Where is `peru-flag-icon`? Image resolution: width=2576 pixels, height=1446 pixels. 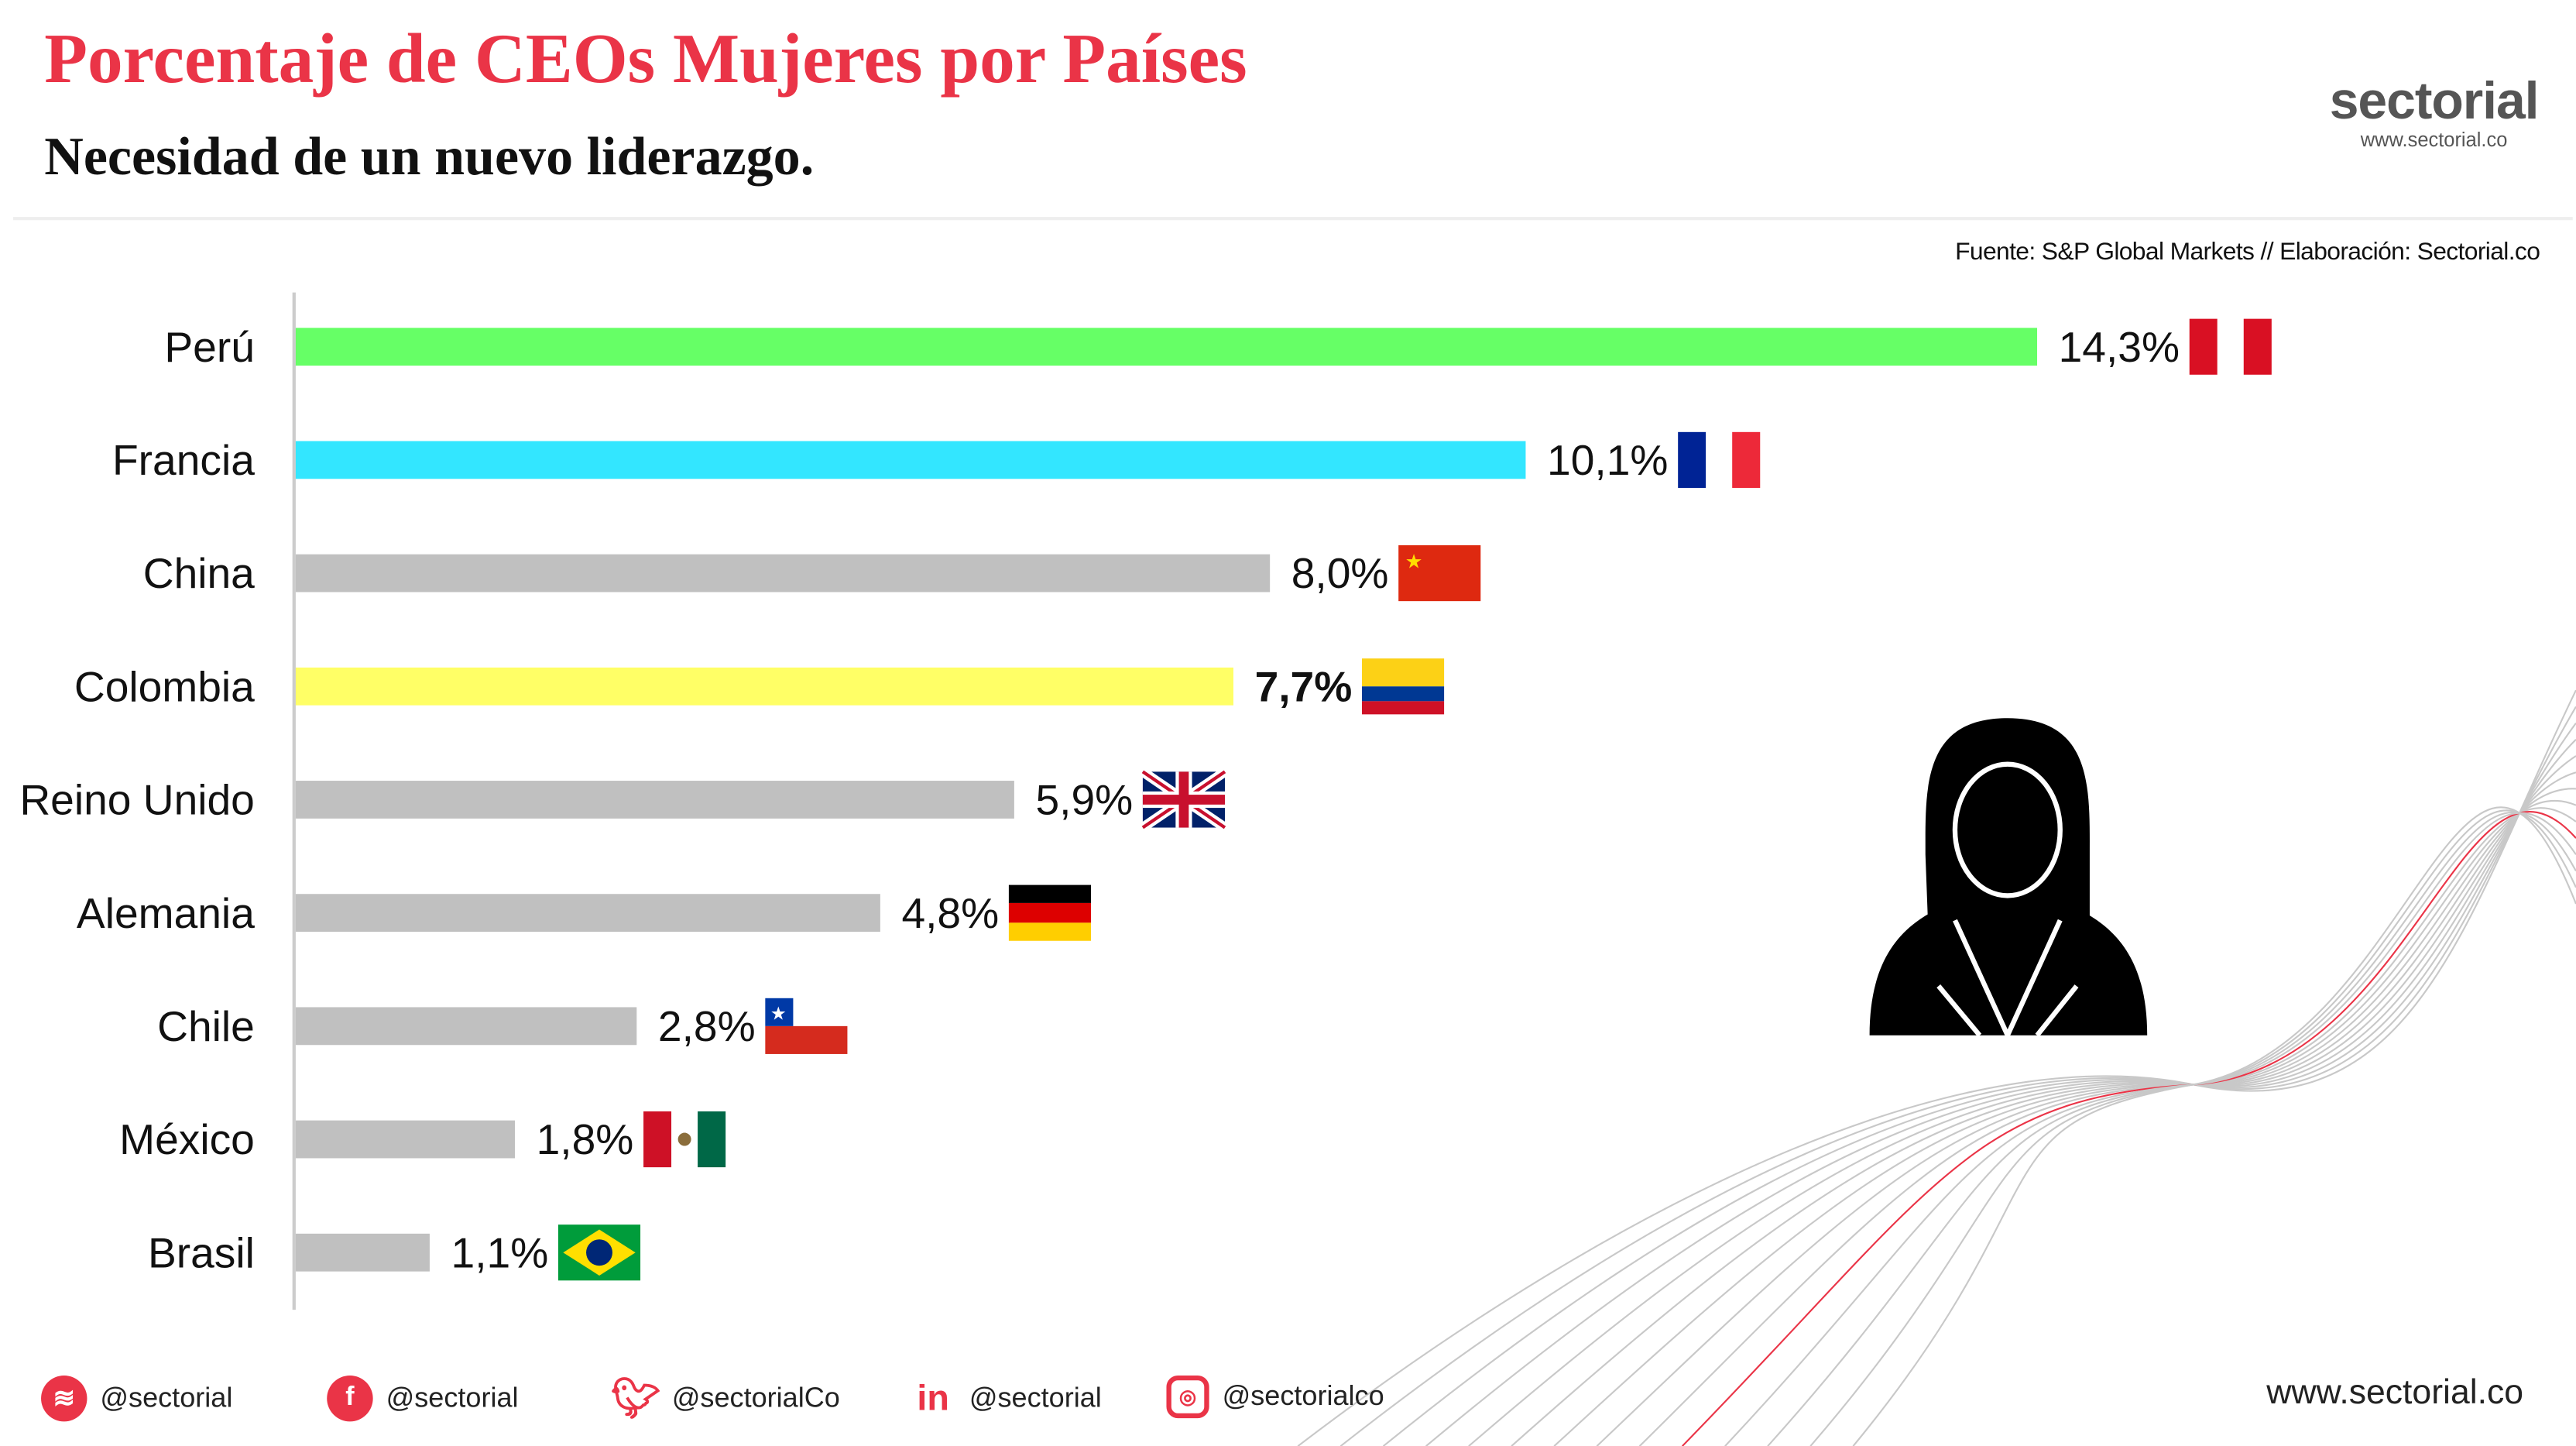 peru-flag-icon is located at coordinates (2230, 346).